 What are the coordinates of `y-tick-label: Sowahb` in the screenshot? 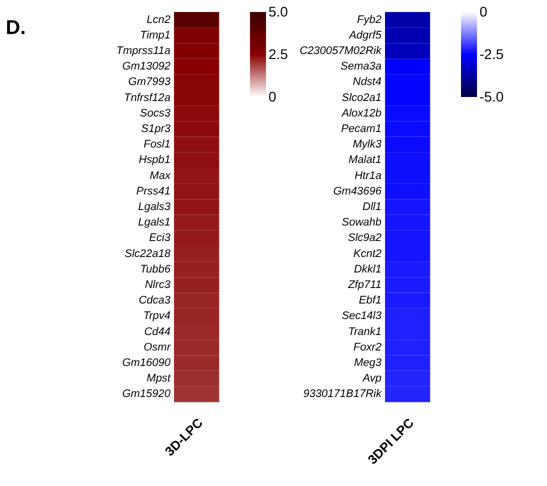 It's located at (362, 222).